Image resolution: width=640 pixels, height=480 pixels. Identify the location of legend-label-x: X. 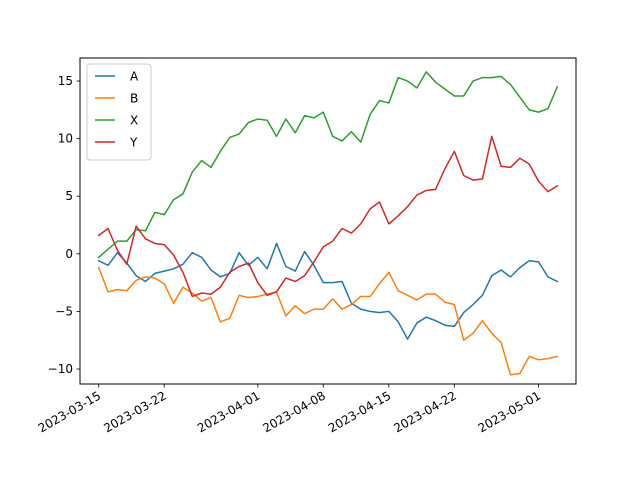
(134, 121).